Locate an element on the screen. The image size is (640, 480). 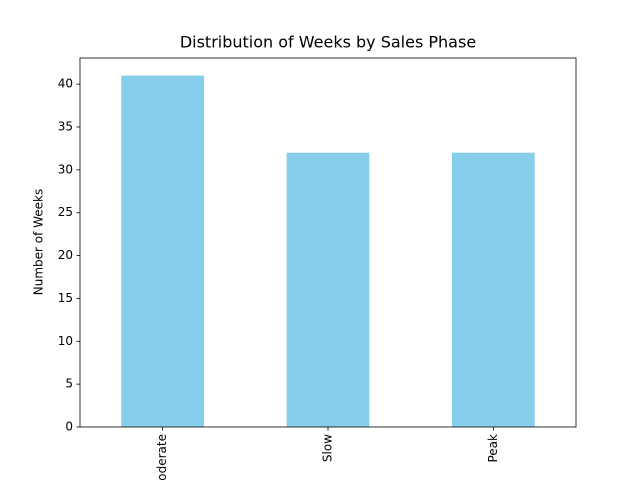
chart-title: Distribution of Weeks by Sales Phase is located at coordinates (328, 42).